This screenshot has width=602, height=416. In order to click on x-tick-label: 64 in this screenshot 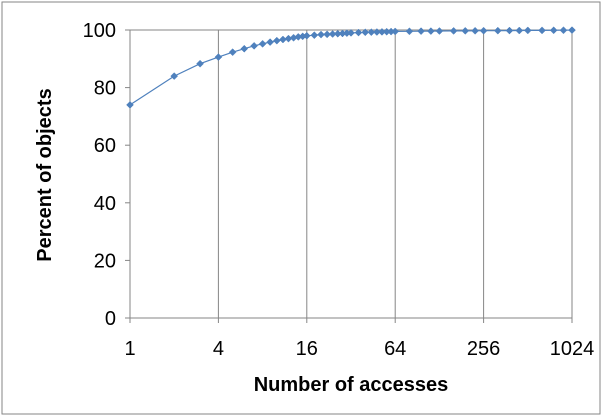, I will do `click(395, 349)`.